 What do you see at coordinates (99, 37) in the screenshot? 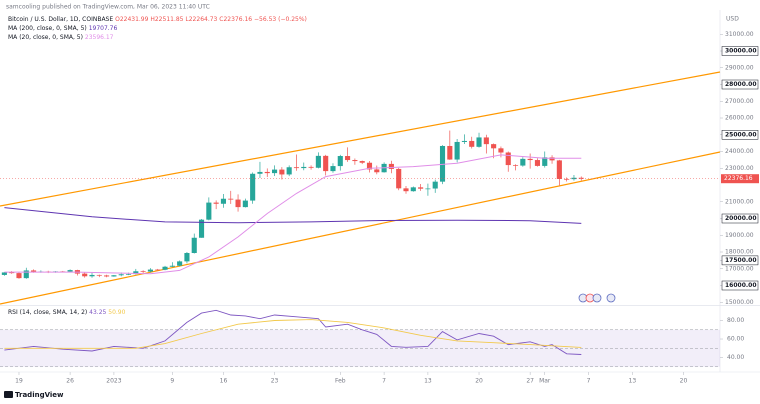
I see `ma-legend-value: 23596.17` at bounding box center [99, 37].